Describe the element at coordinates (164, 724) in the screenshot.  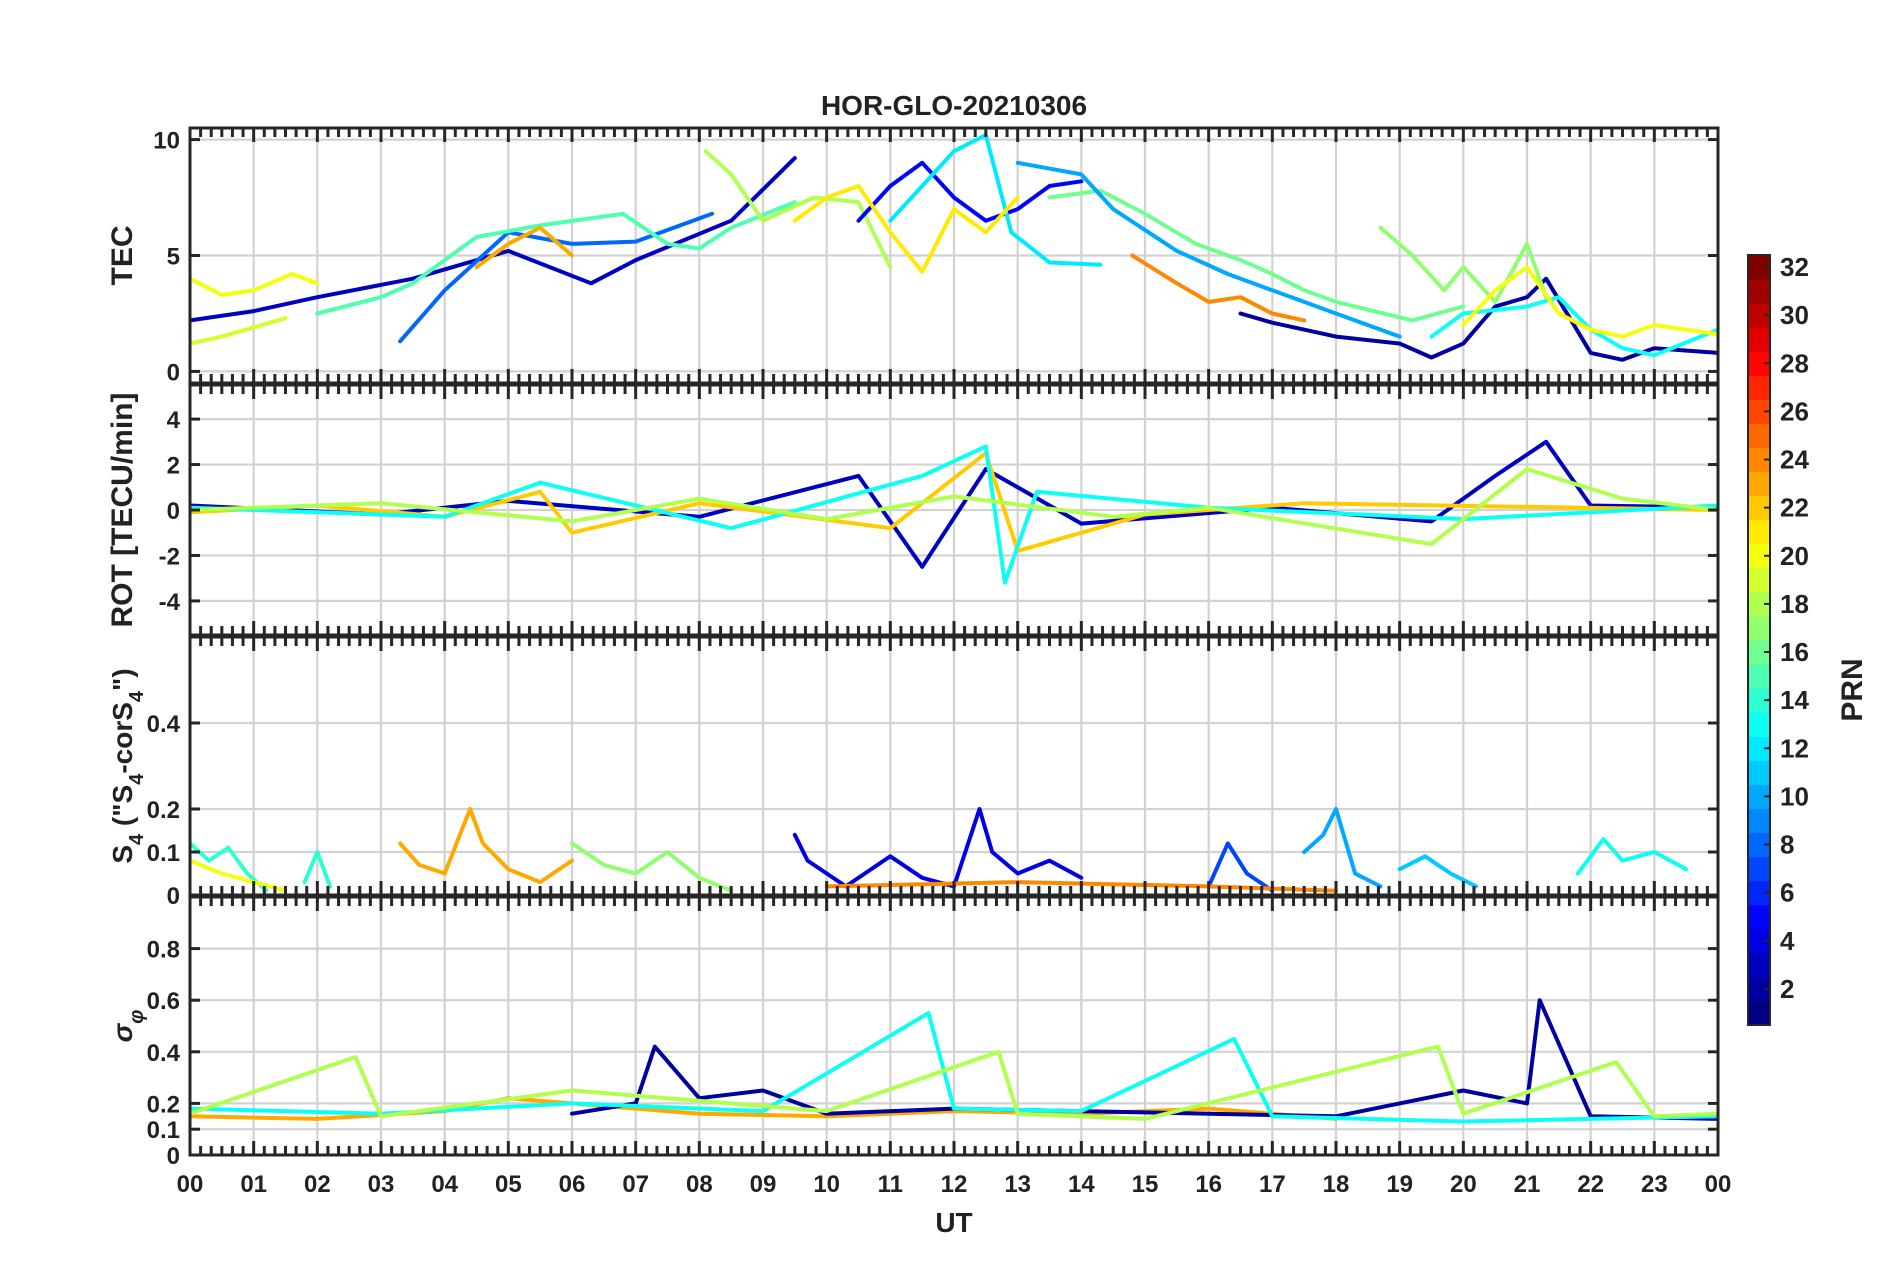
I see `y-tick-label: 0.4` at that location.